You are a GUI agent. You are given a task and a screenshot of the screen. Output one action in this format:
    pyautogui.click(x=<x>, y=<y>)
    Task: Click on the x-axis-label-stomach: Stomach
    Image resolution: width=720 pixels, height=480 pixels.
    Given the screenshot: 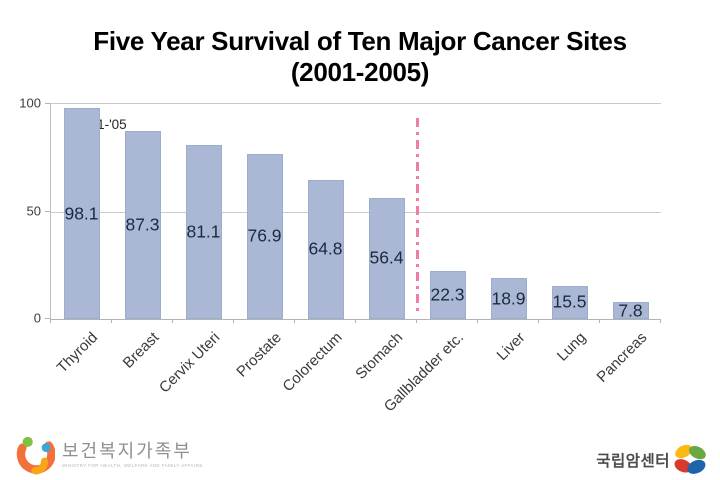 What is the action you would take?
    pyautogui.click(x=379, y=356)
    